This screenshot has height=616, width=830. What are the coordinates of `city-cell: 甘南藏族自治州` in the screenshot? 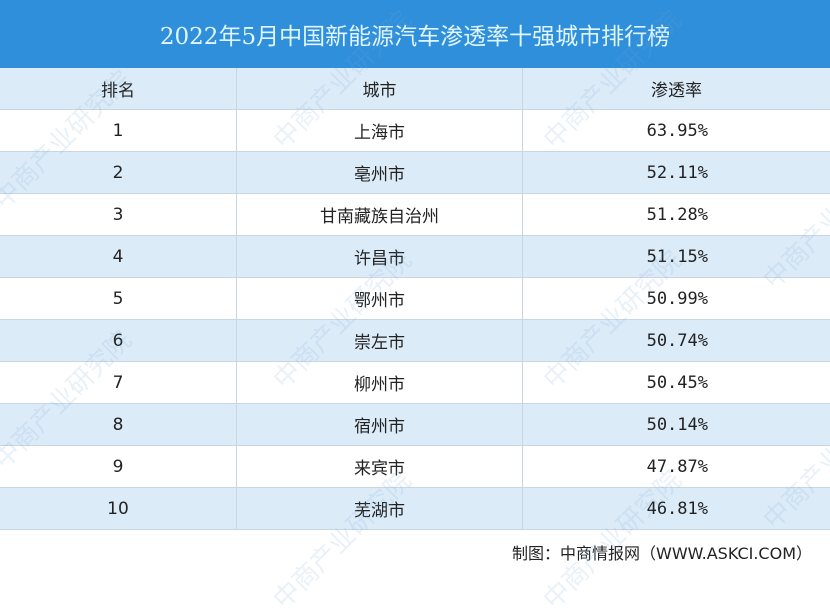 It's located at (380, 214).